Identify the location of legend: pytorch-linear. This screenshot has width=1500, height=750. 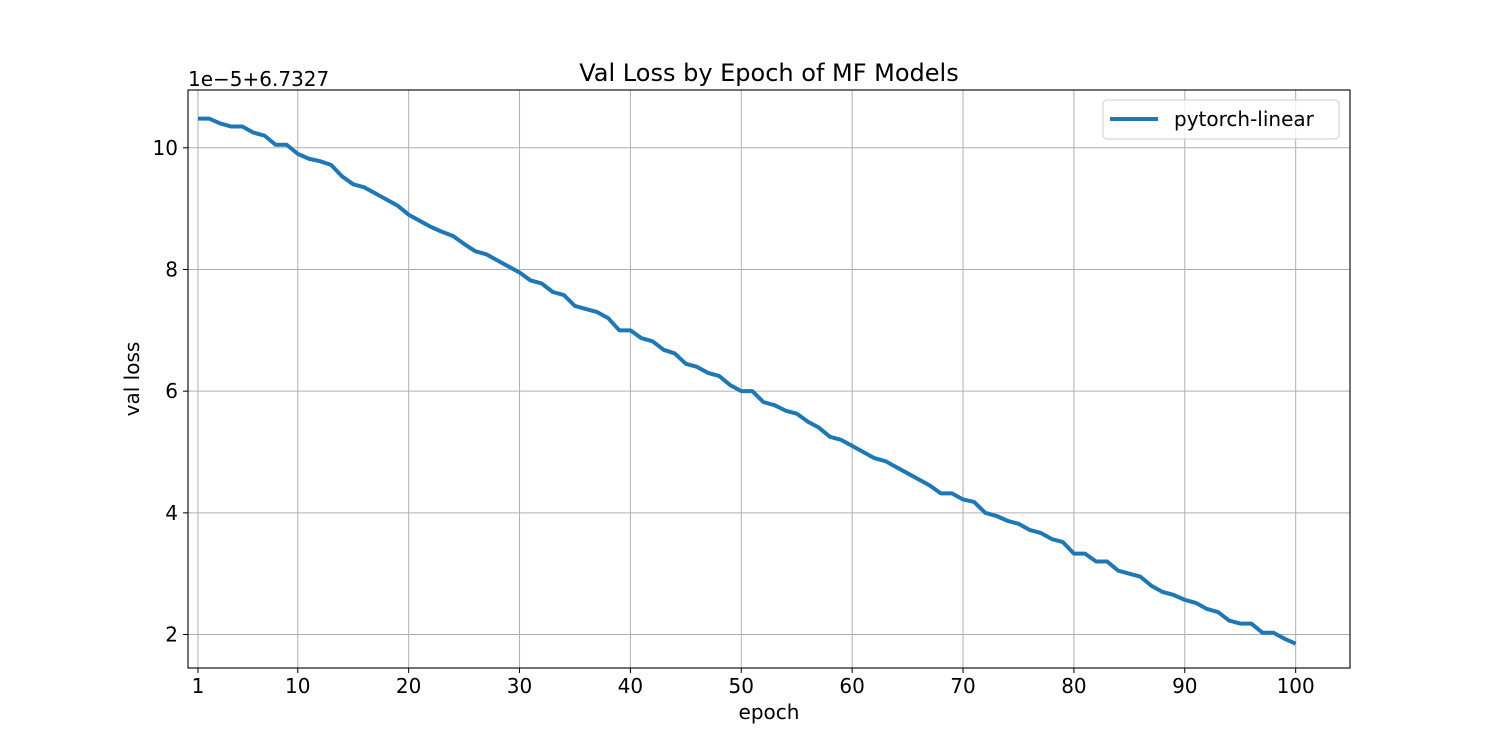
(1221, 119).